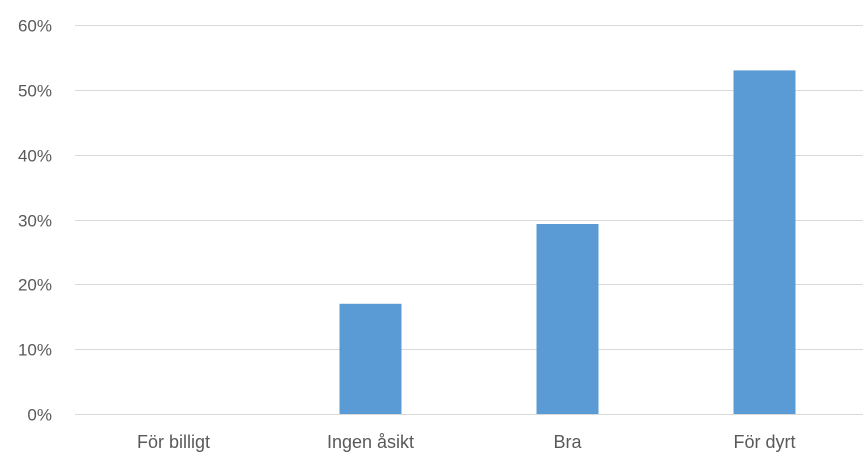 The width and height of the screenshot is (863, 456). Describe the element at coordinates (370, 442) in the screenshot. I see `x-category-label: Ingen åsikt` at that location.